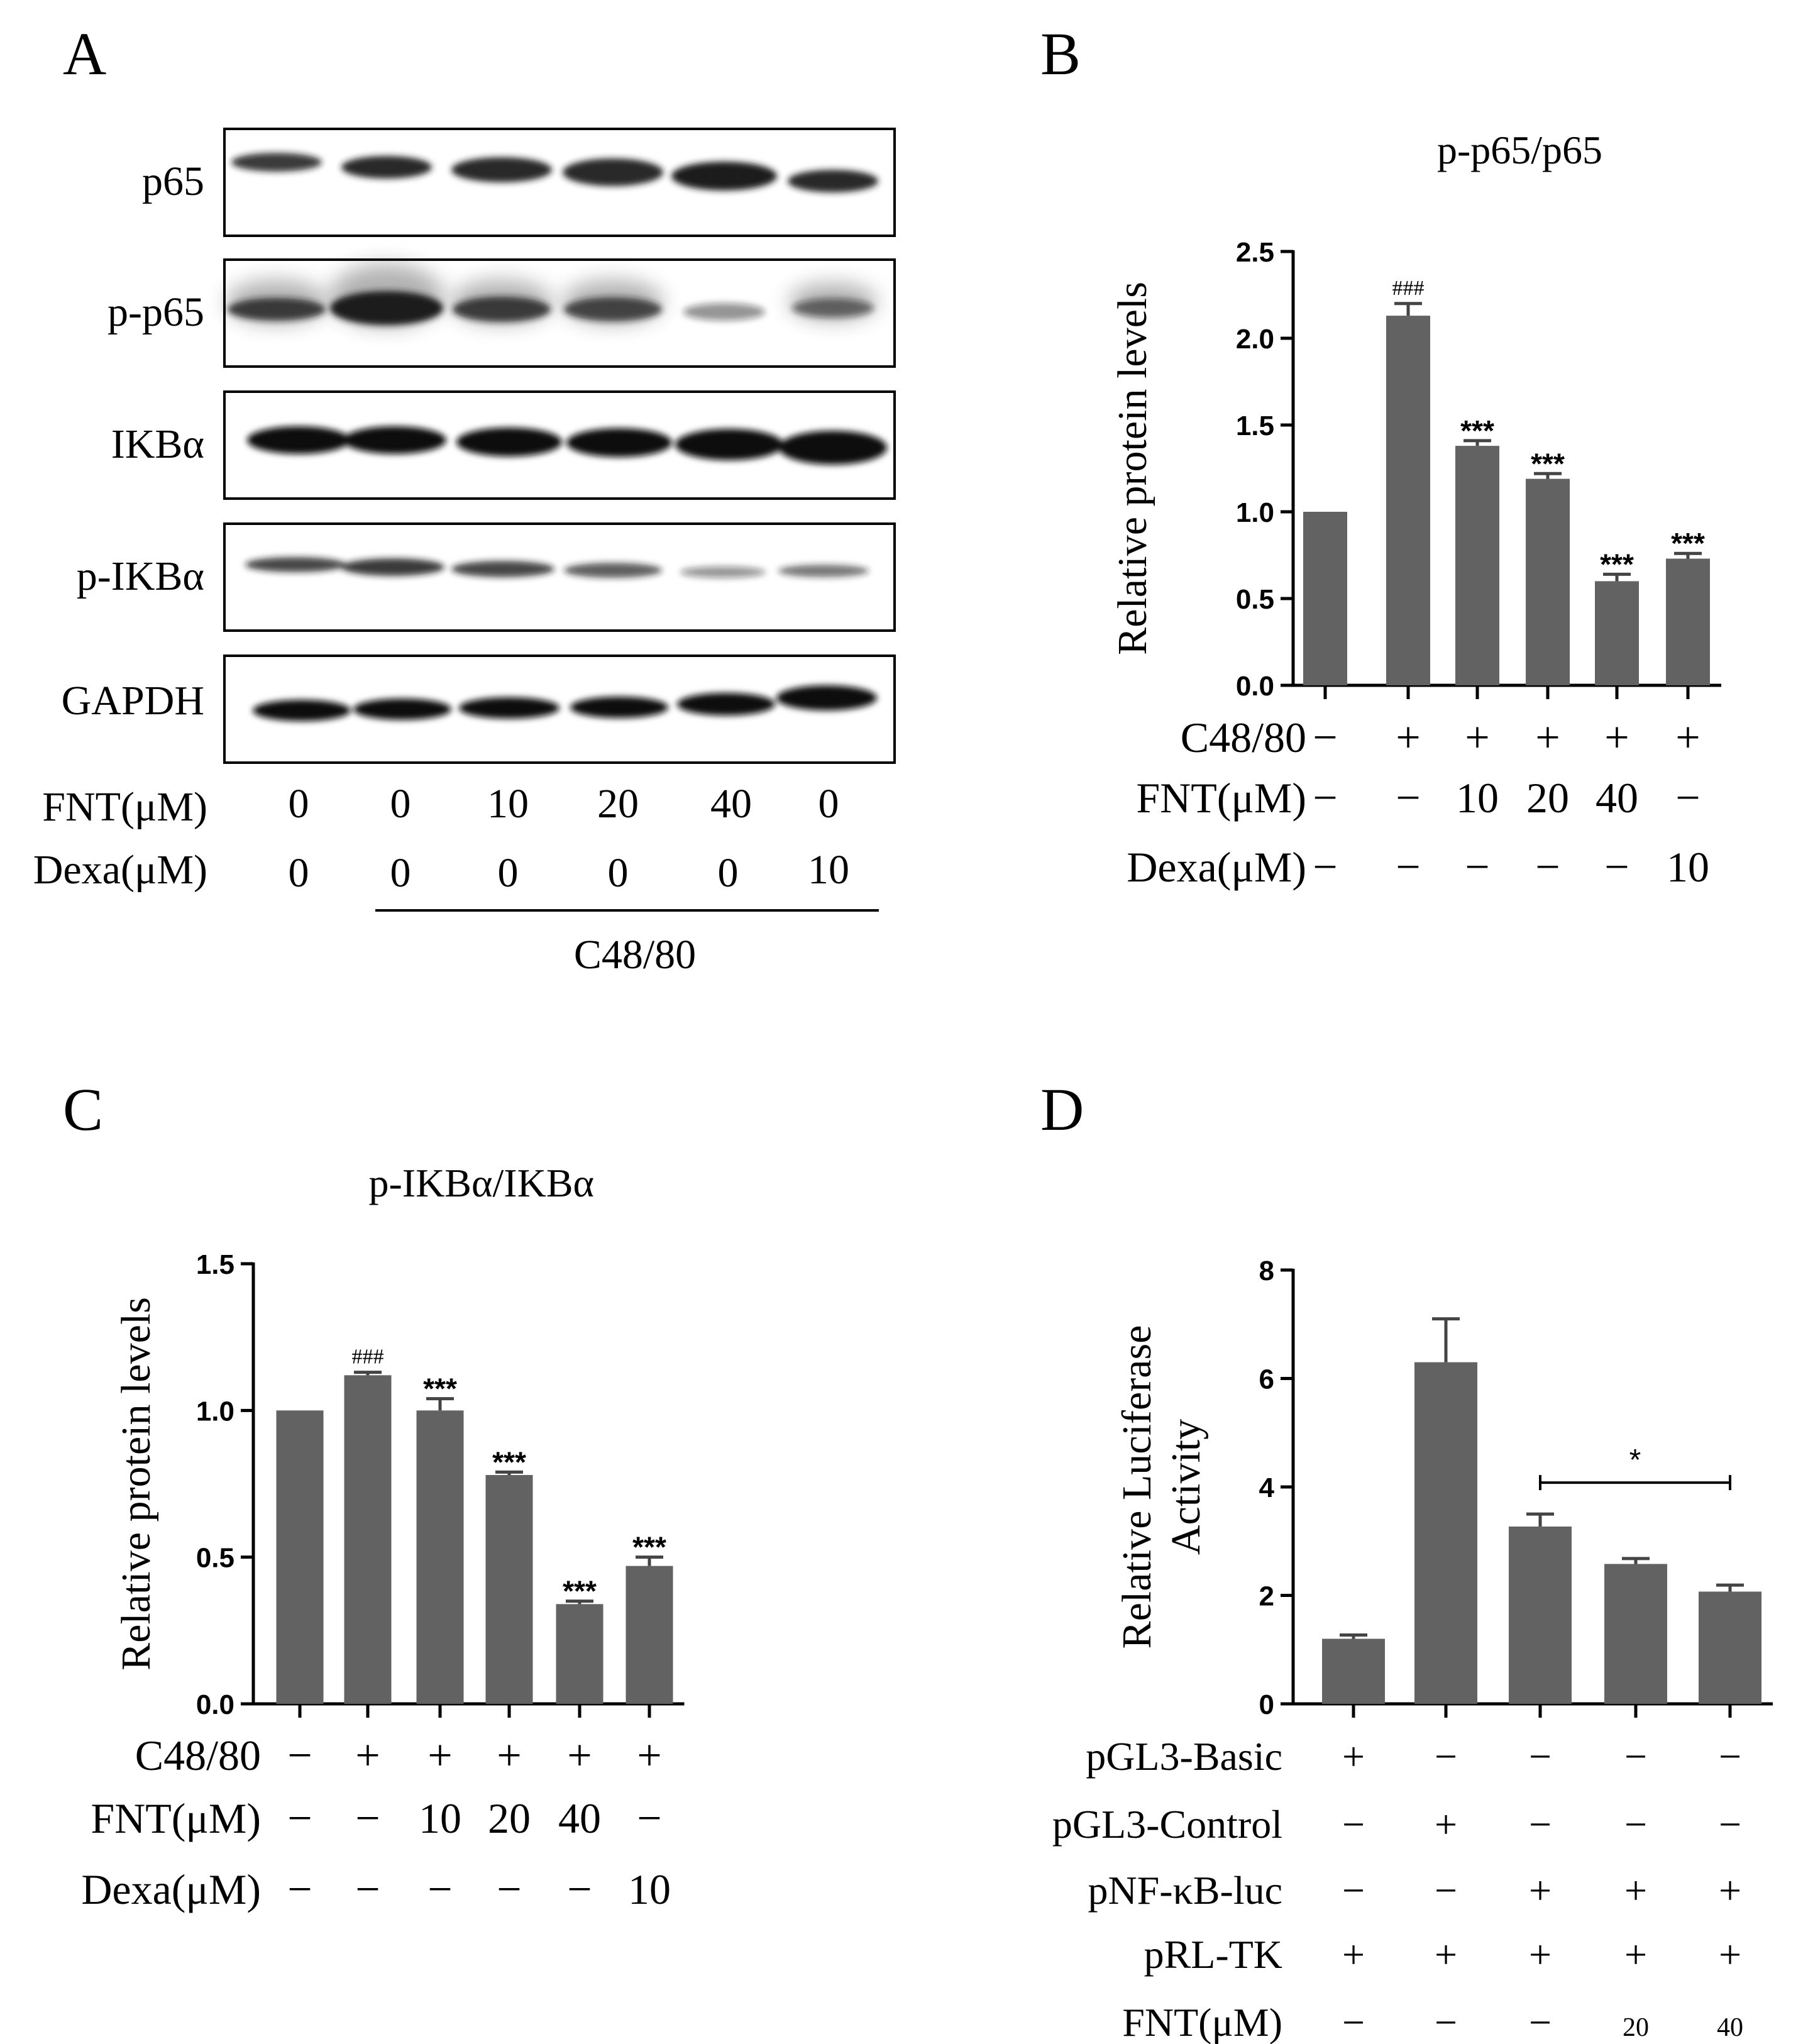 This screenshot has height=2044, width=1808. I want to click on condition-label: pGL3-Control, so click(1167, 1825).